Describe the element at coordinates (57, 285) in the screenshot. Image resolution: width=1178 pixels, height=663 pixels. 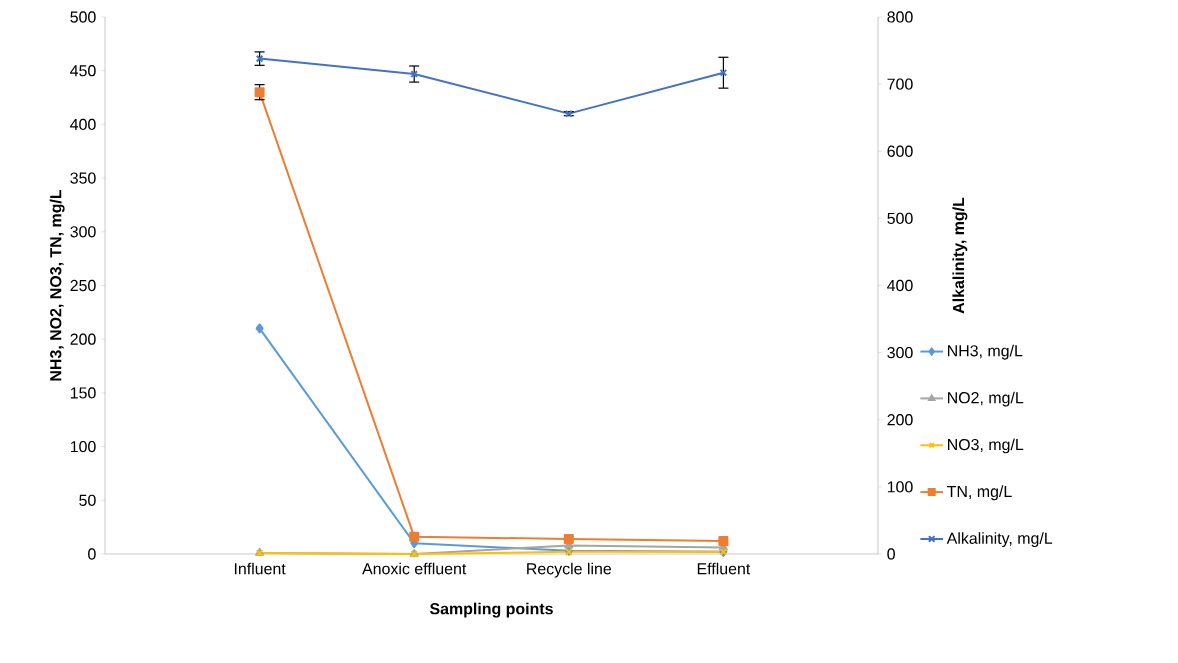
I see `y-axis-title: NH3, NO2, NO3, TN, mg/L` at that location.